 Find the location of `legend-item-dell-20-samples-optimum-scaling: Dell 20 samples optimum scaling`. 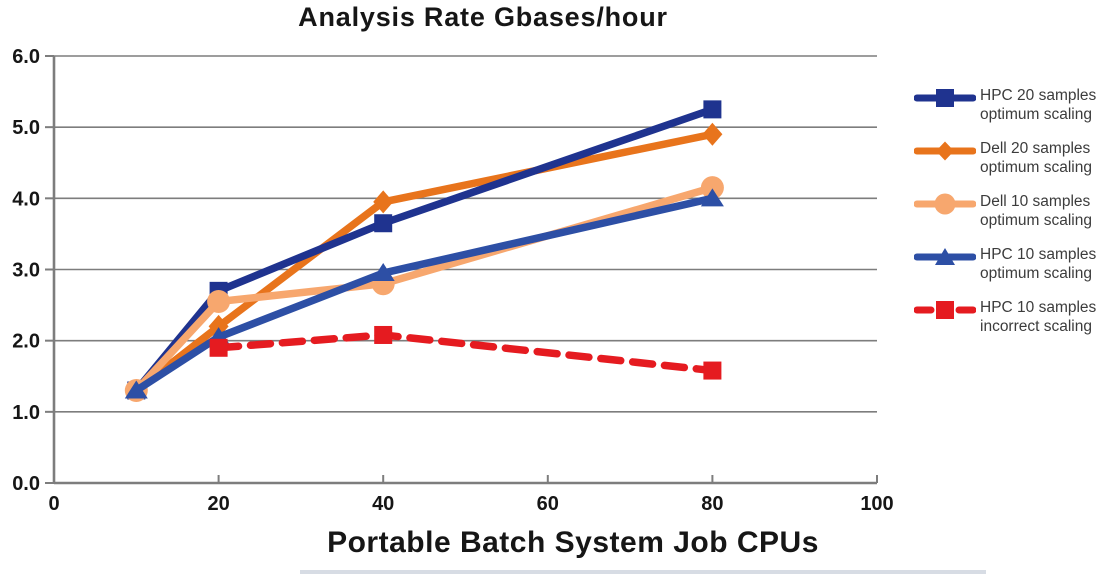

legend-item-dell-20-samples-optimum-scaling: Dell 20 samples optimum scaling is located at coordinates (1012, 165).